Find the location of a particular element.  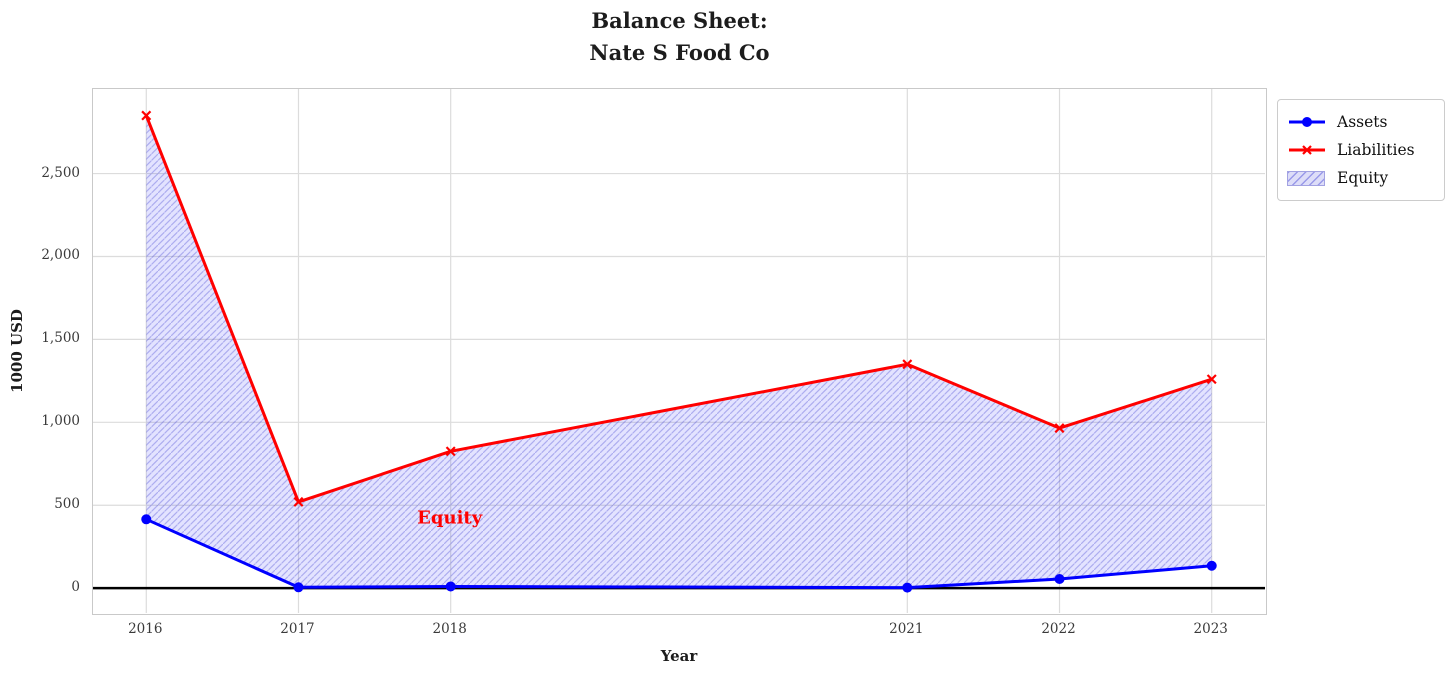

chart-title-line2: Nate S Food Co is located at coordinates (679, 52).